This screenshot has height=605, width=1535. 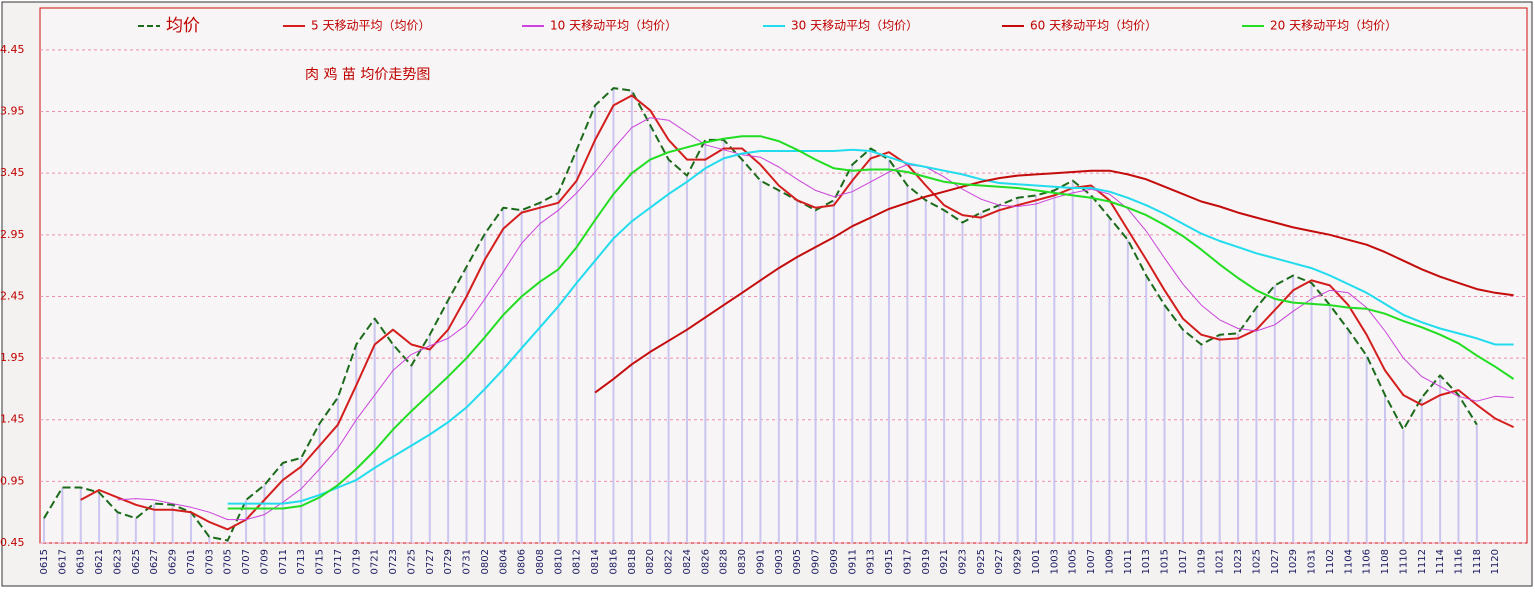 I want to click on y-tick-label: 3.95, so click(x=12, y=111).